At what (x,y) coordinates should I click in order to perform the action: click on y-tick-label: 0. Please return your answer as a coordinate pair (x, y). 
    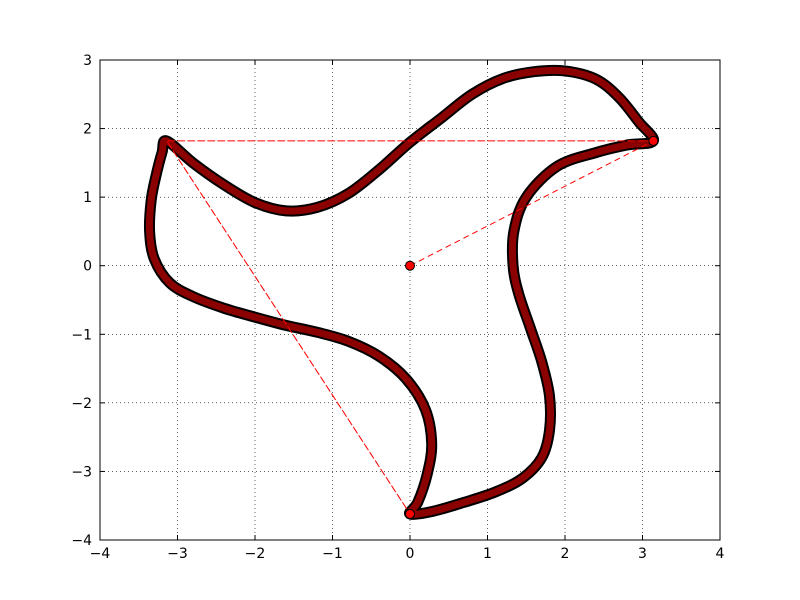
    Looking at the image, I should click on (87, 267).